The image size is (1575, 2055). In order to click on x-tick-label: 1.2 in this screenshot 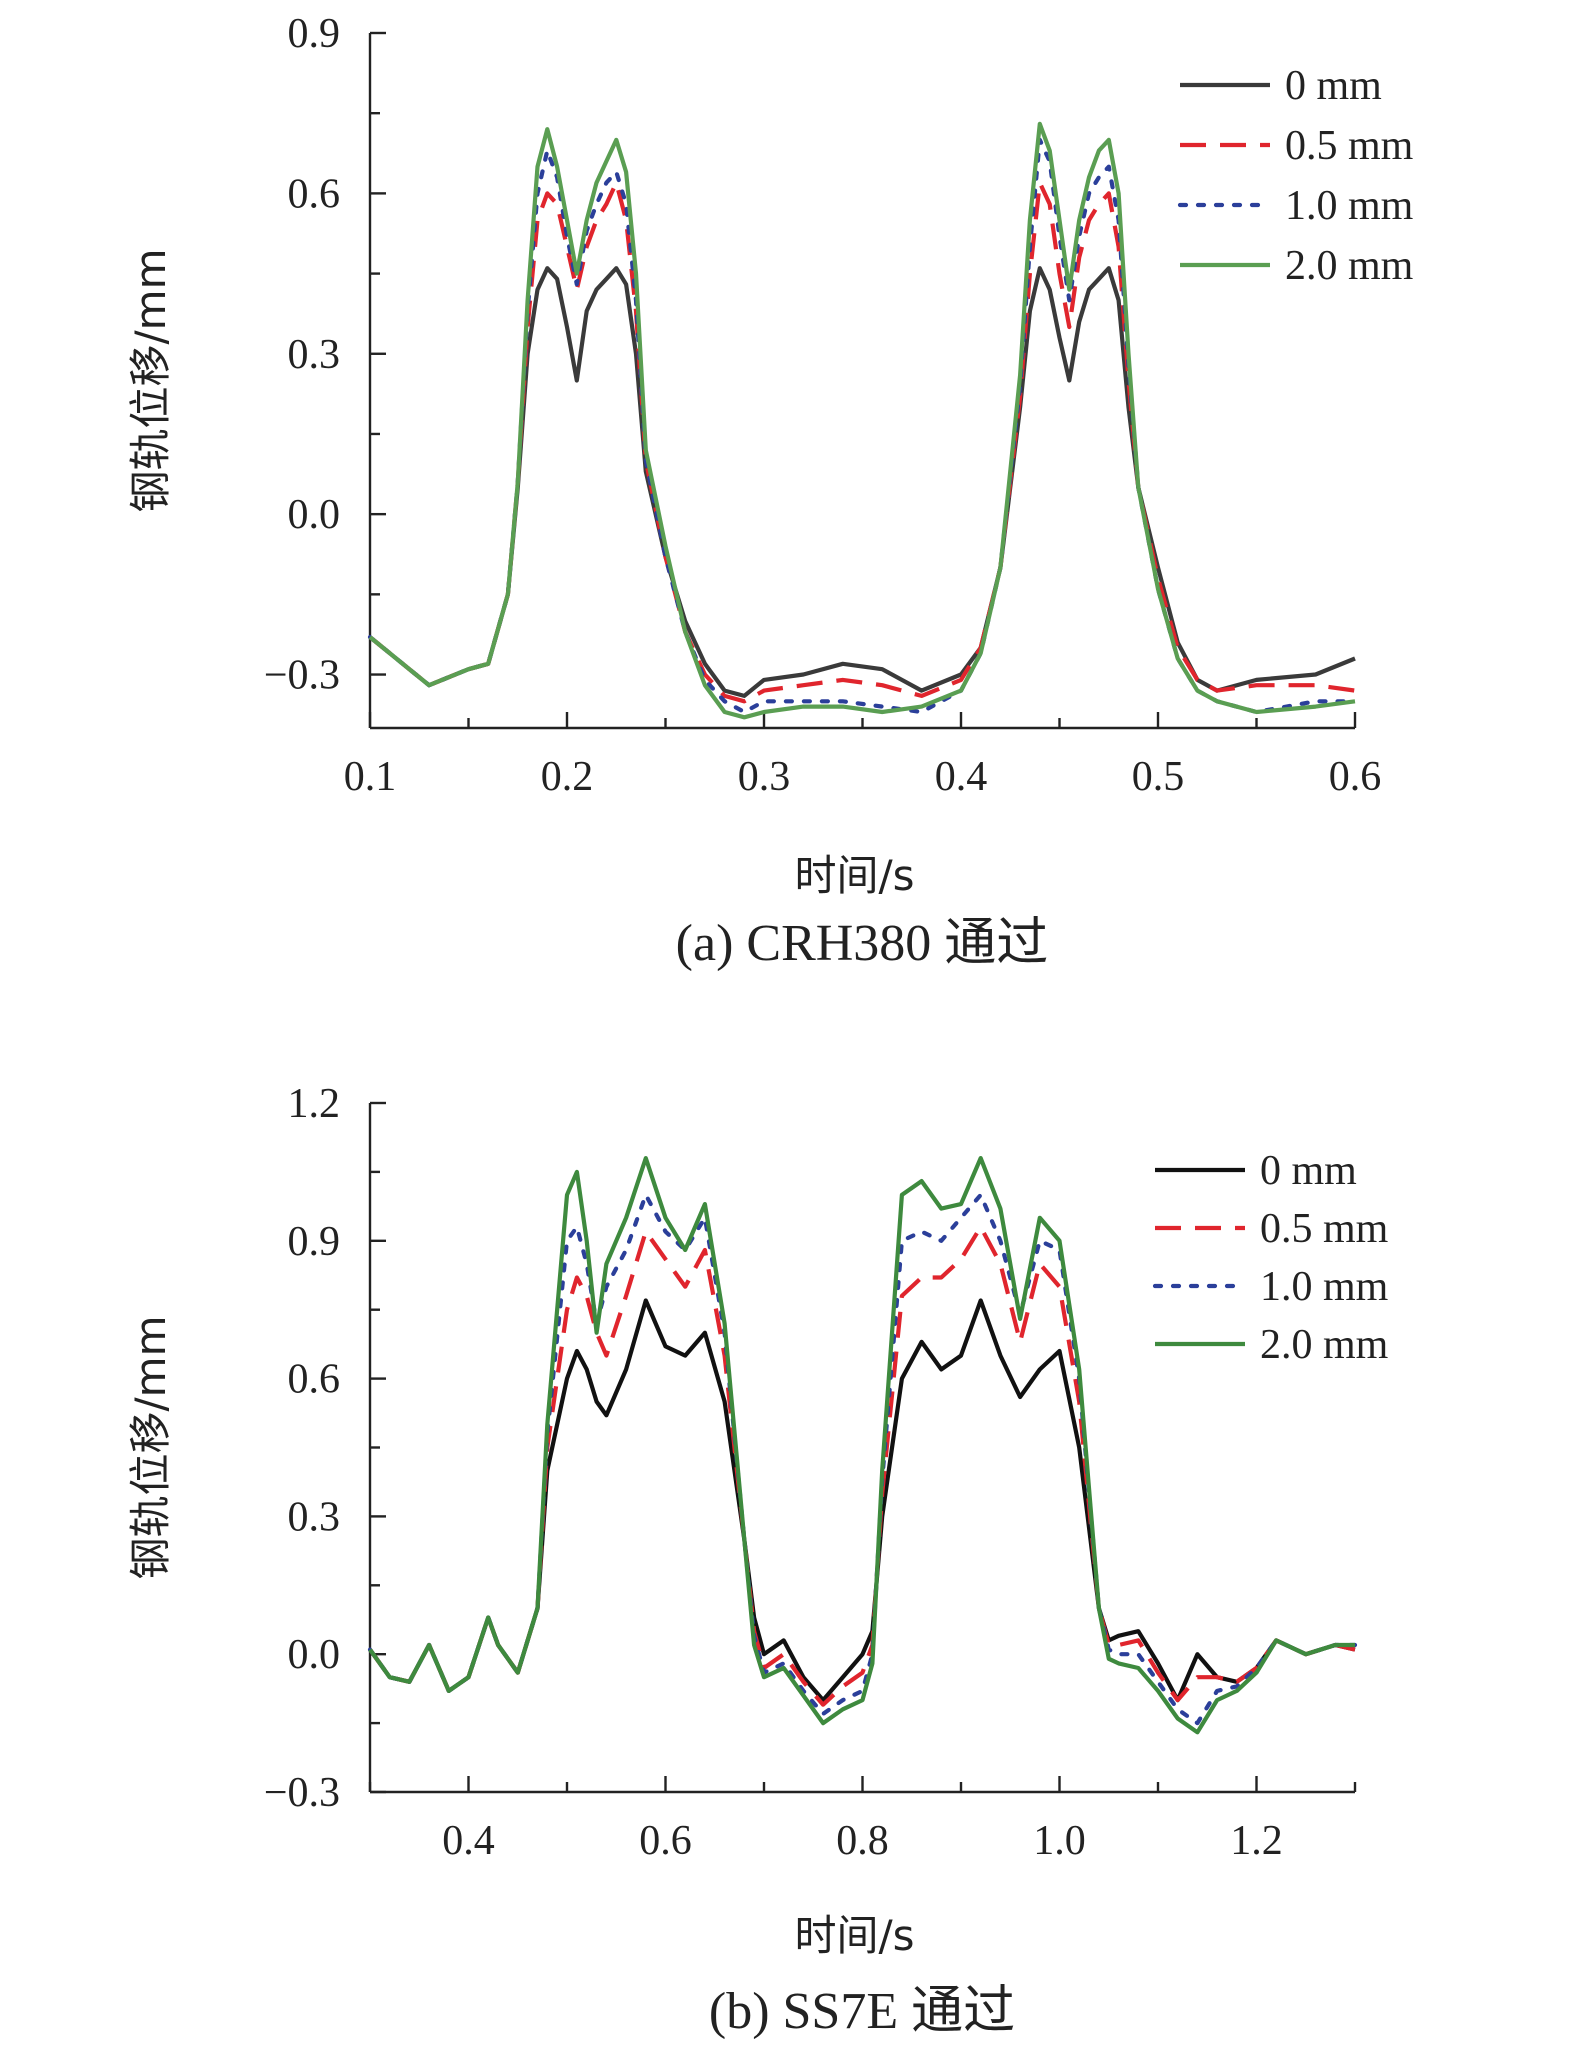, I will do `click(1256, 1841)`.